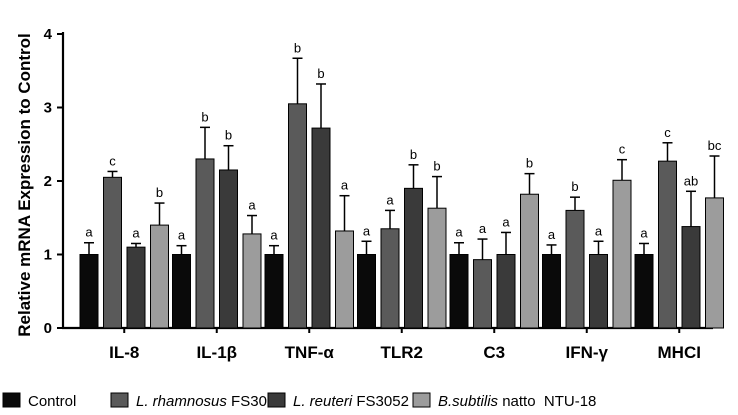 Image resolution: width=738 pixels, height=415 pixels. Describe the element at coordinates (48, 34) in the screenshot. I see `y-tick-label: 4` at that location.